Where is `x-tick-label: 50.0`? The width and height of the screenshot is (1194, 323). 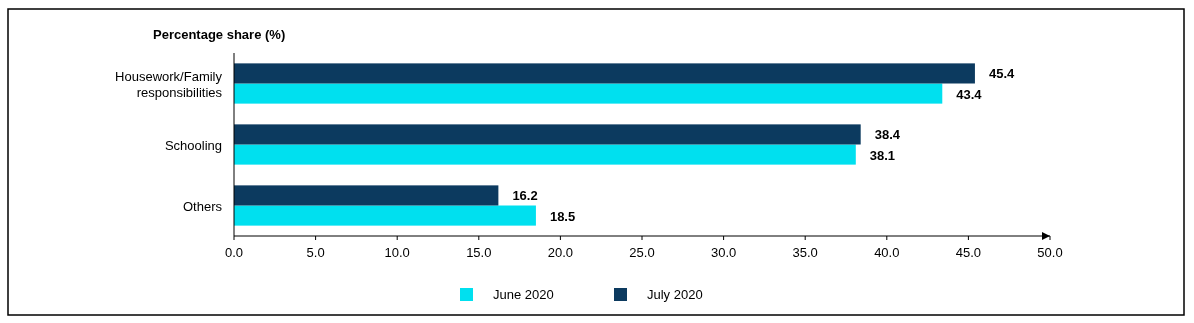
x-tick-label: 50.0 is located at coordinates (1050, 252).